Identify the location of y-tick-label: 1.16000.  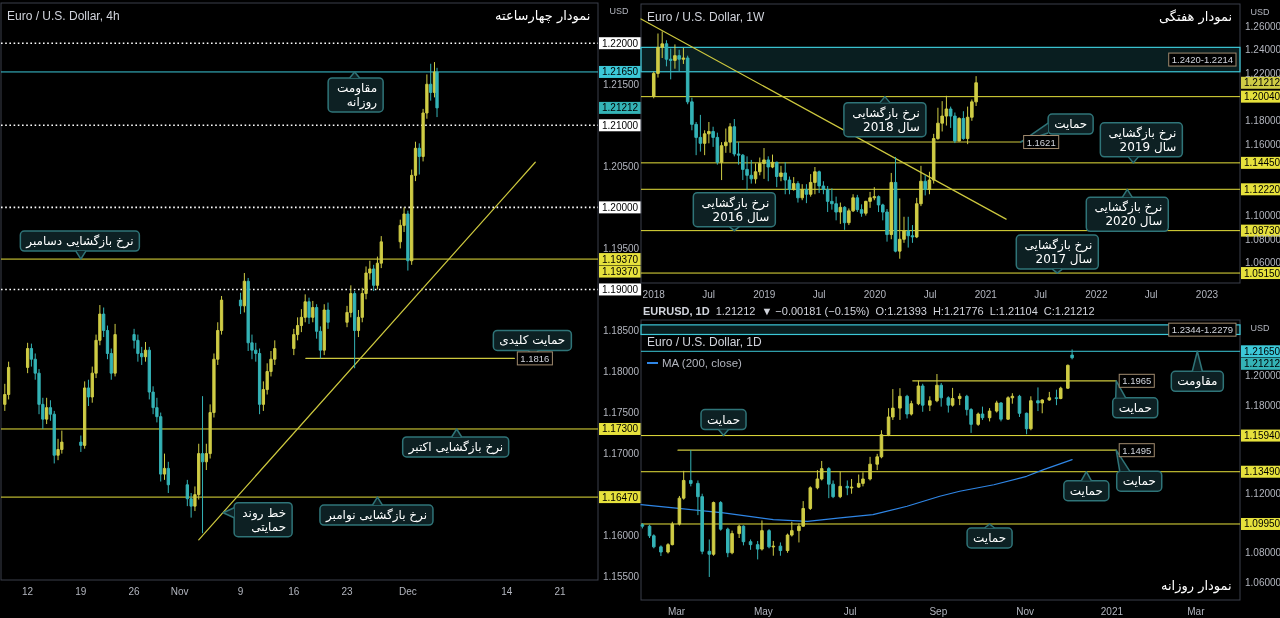
(1262, 145).